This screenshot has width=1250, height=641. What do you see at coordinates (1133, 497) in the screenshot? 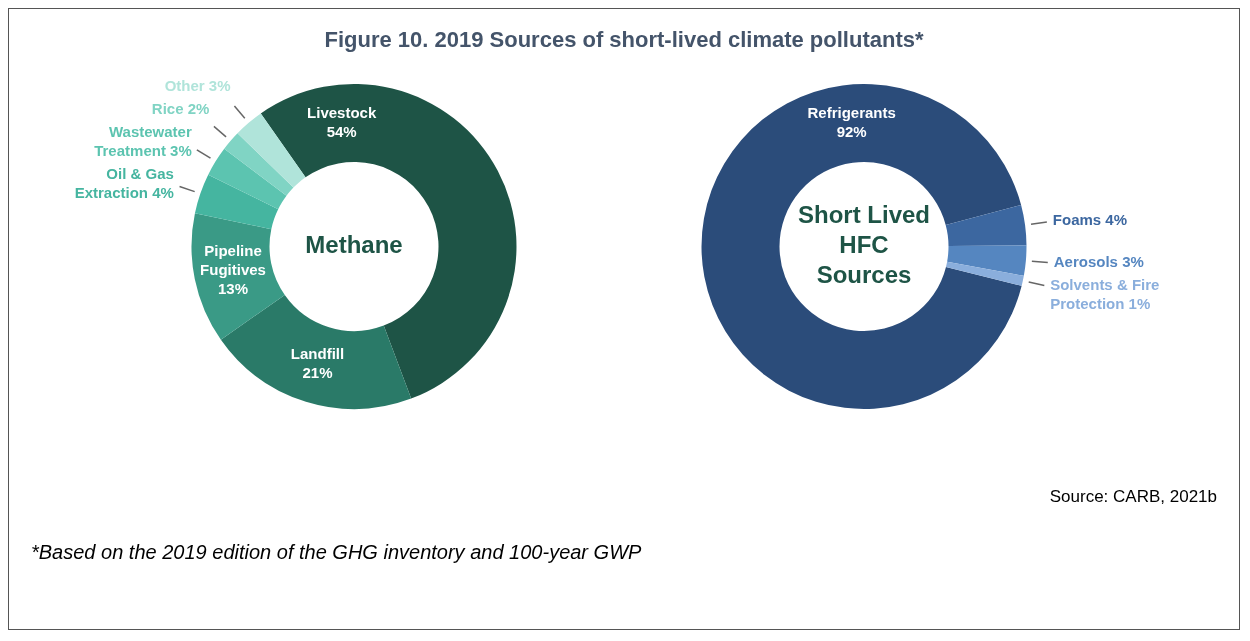
I see `source-note: Source: CARB, 2021b` at bounding box center [1133, 497].